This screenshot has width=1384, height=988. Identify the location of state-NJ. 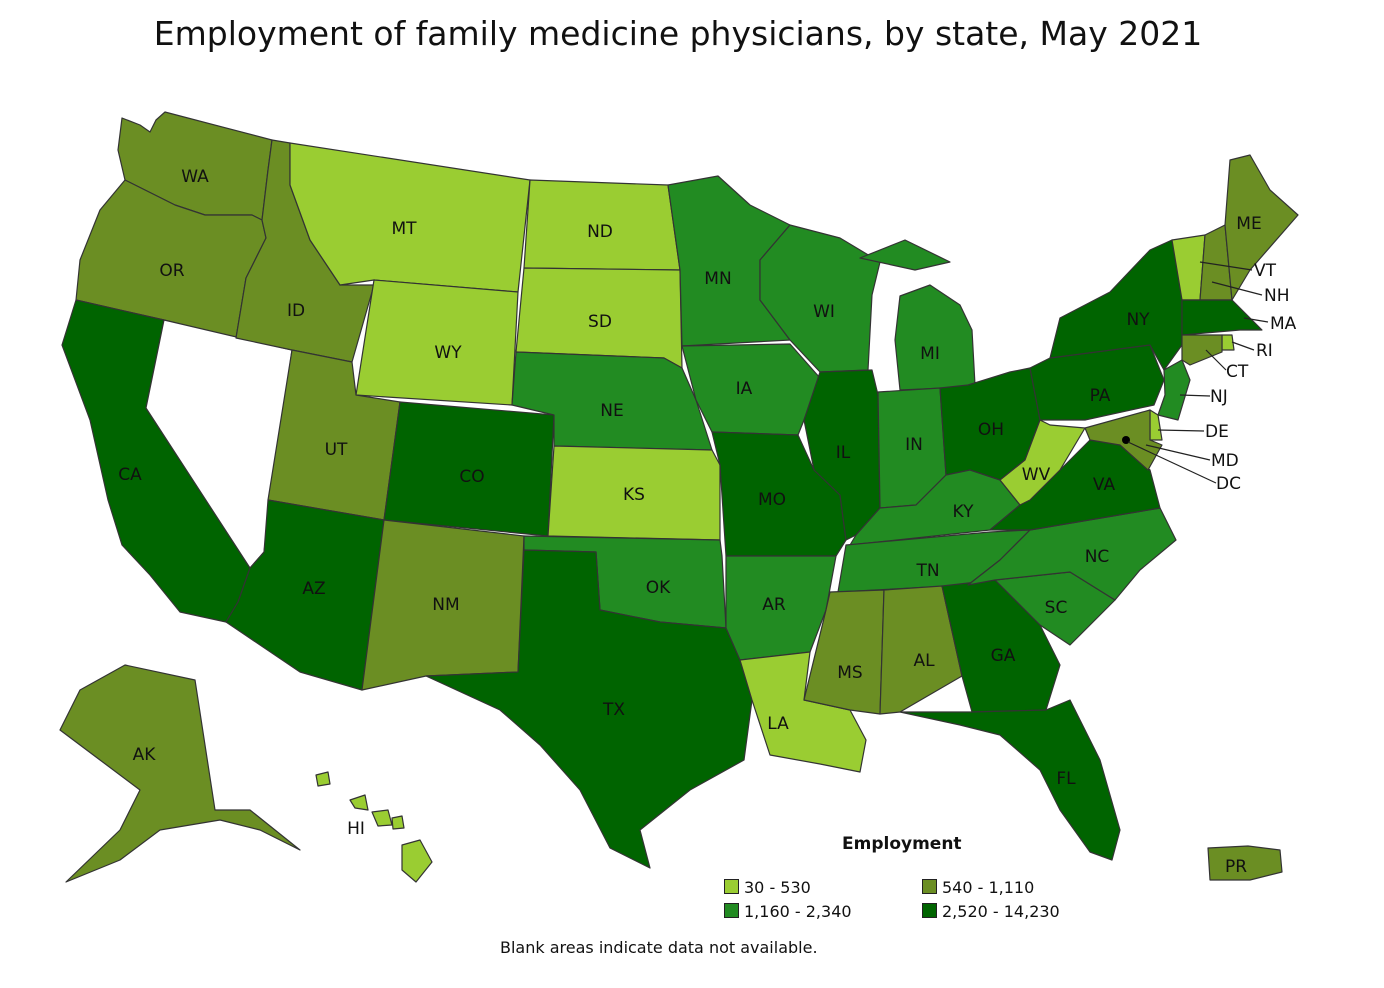
(1174, 390).